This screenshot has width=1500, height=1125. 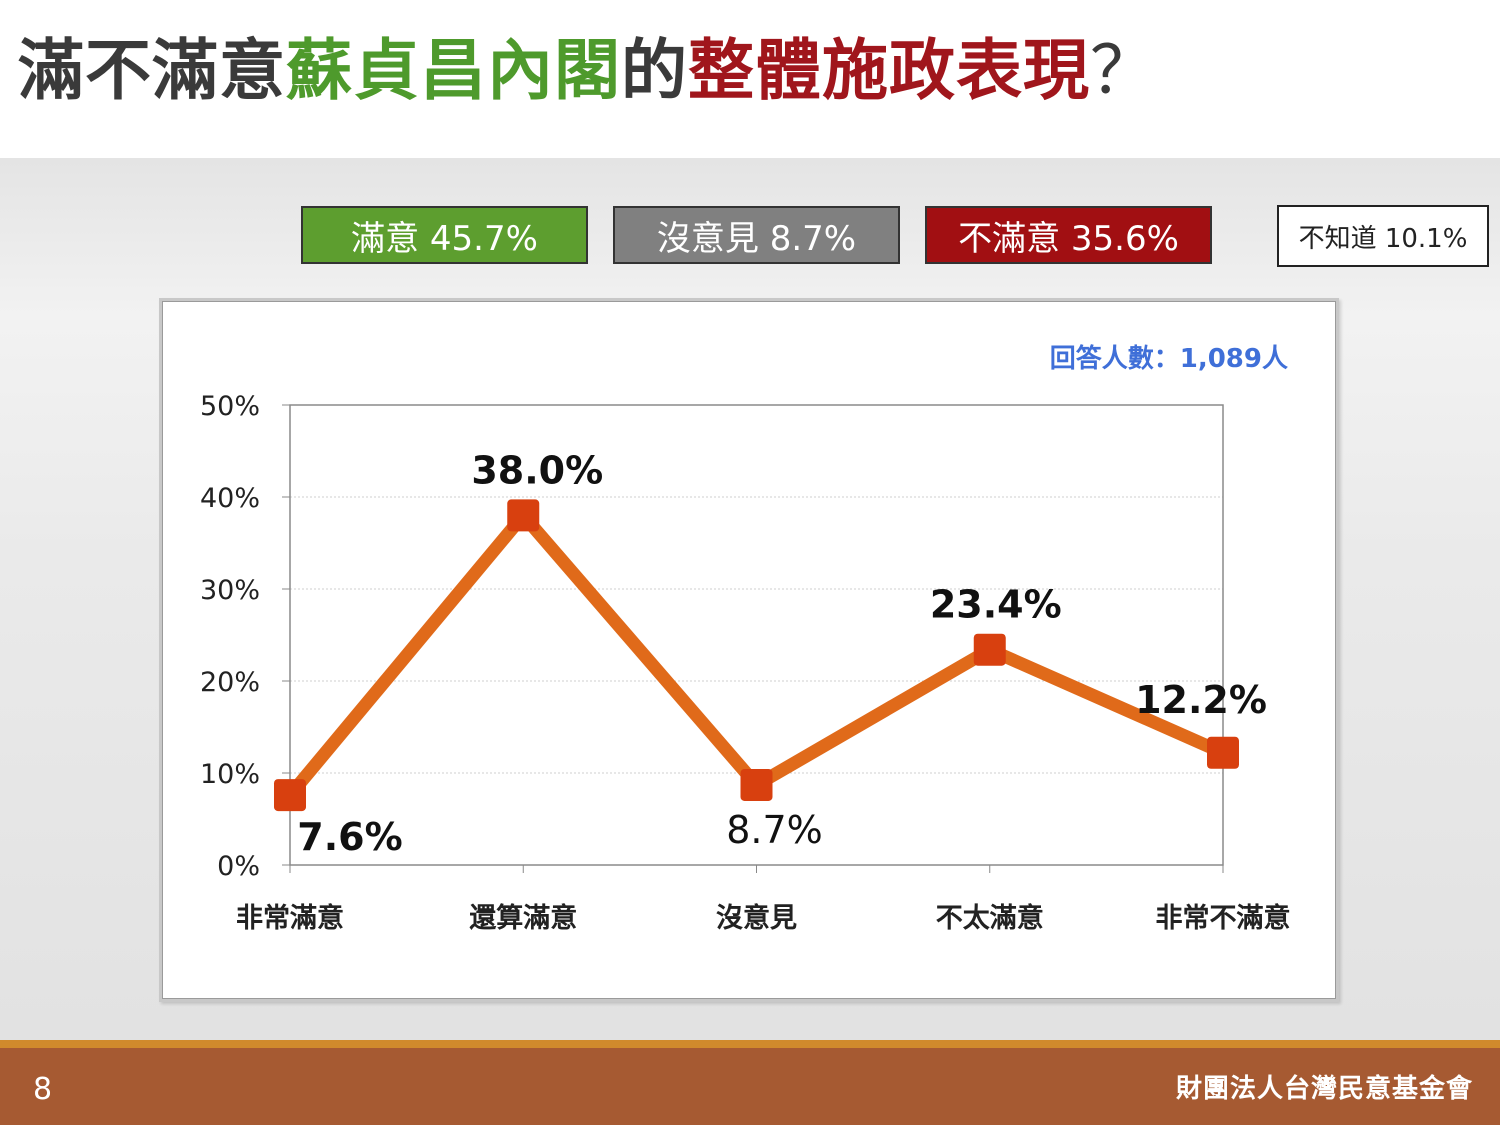 What do you see at coordinates (230, 774) in the screenshot?
I see `y-tick-label: 10%` at bounding box center [230, 774].